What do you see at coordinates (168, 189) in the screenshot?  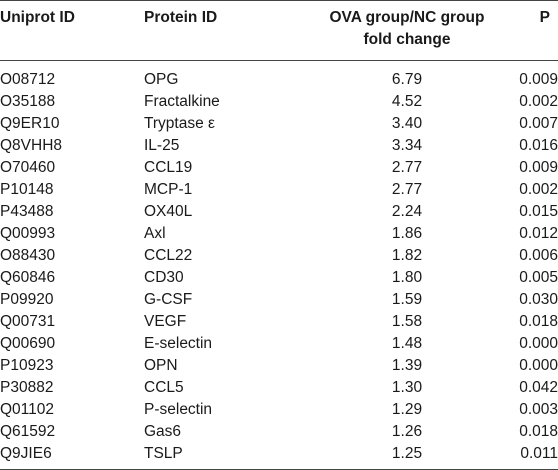 I see `protein-cell: MCP-1` at bounding box center [168, 189].